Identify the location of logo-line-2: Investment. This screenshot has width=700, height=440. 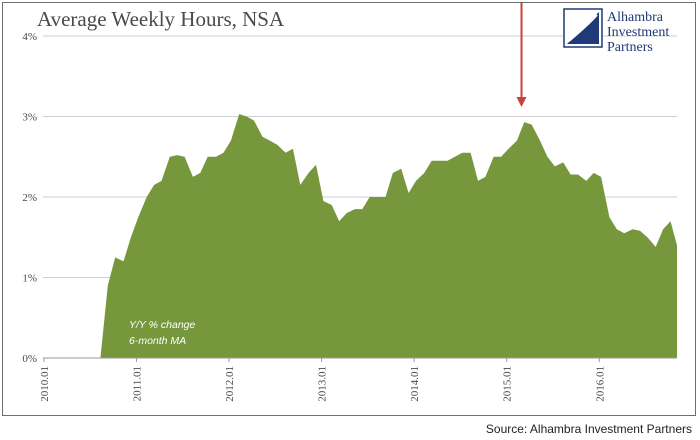
(638, 32).